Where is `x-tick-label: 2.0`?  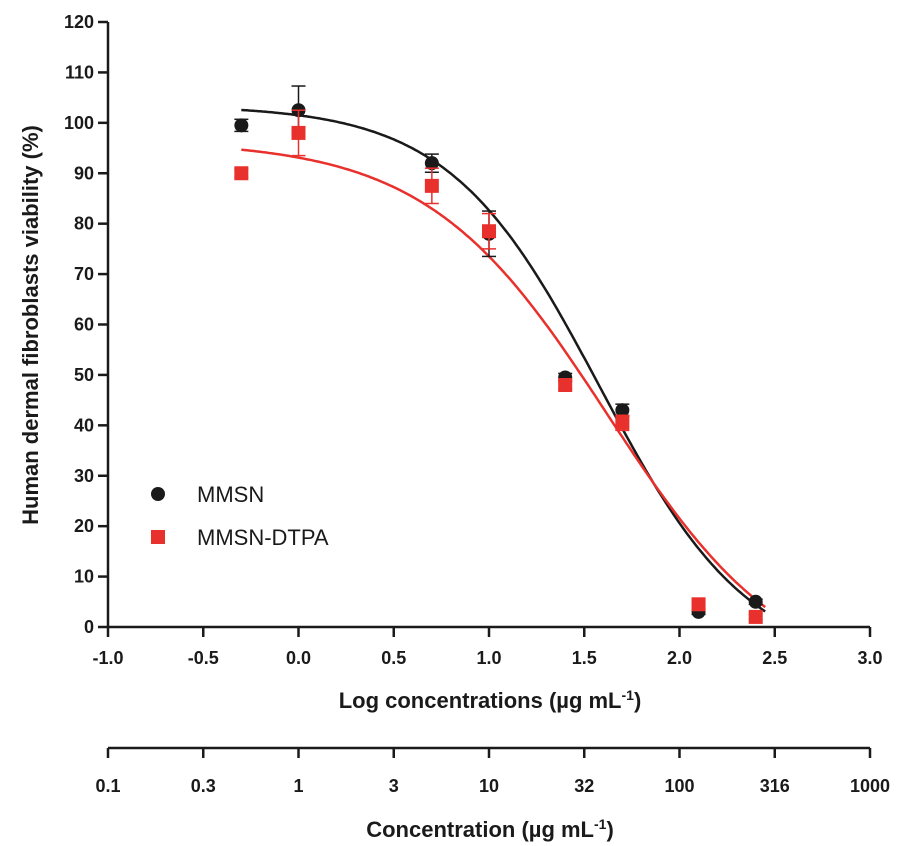
x-tick-label: 2.0 is located at coordinates (679, 658).